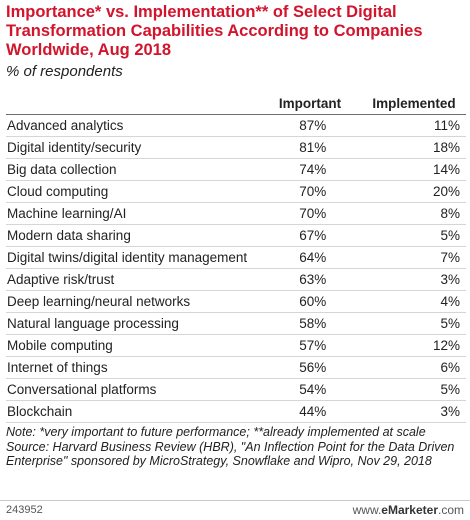  I want to click on chart-subtitle: % of respondents, so click(64, 71).